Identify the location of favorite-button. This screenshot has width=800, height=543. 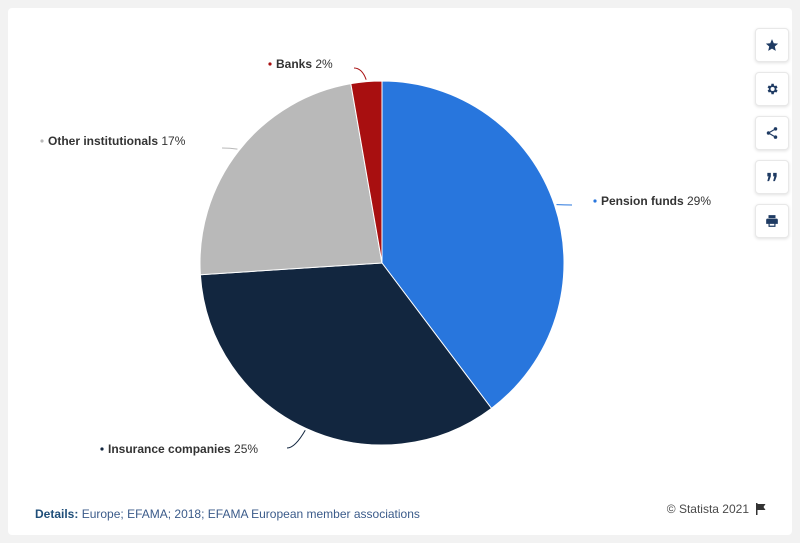
(772, 45).